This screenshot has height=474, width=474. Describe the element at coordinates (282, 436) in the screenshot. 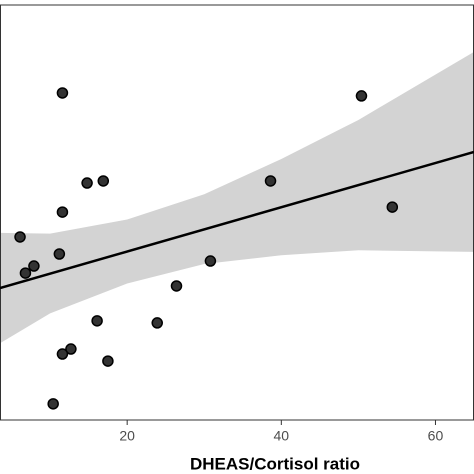

I see `x-tick-label: 40` at that location.